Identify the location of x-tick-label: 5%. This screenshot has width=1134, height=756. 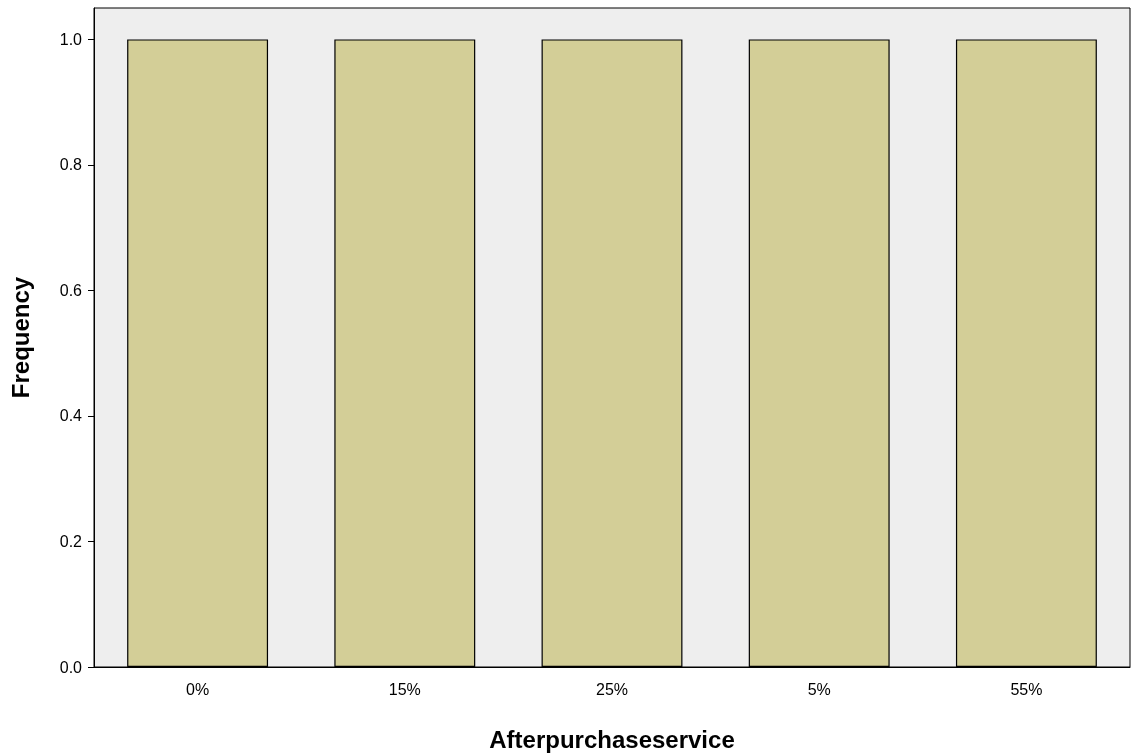
(819, 689).